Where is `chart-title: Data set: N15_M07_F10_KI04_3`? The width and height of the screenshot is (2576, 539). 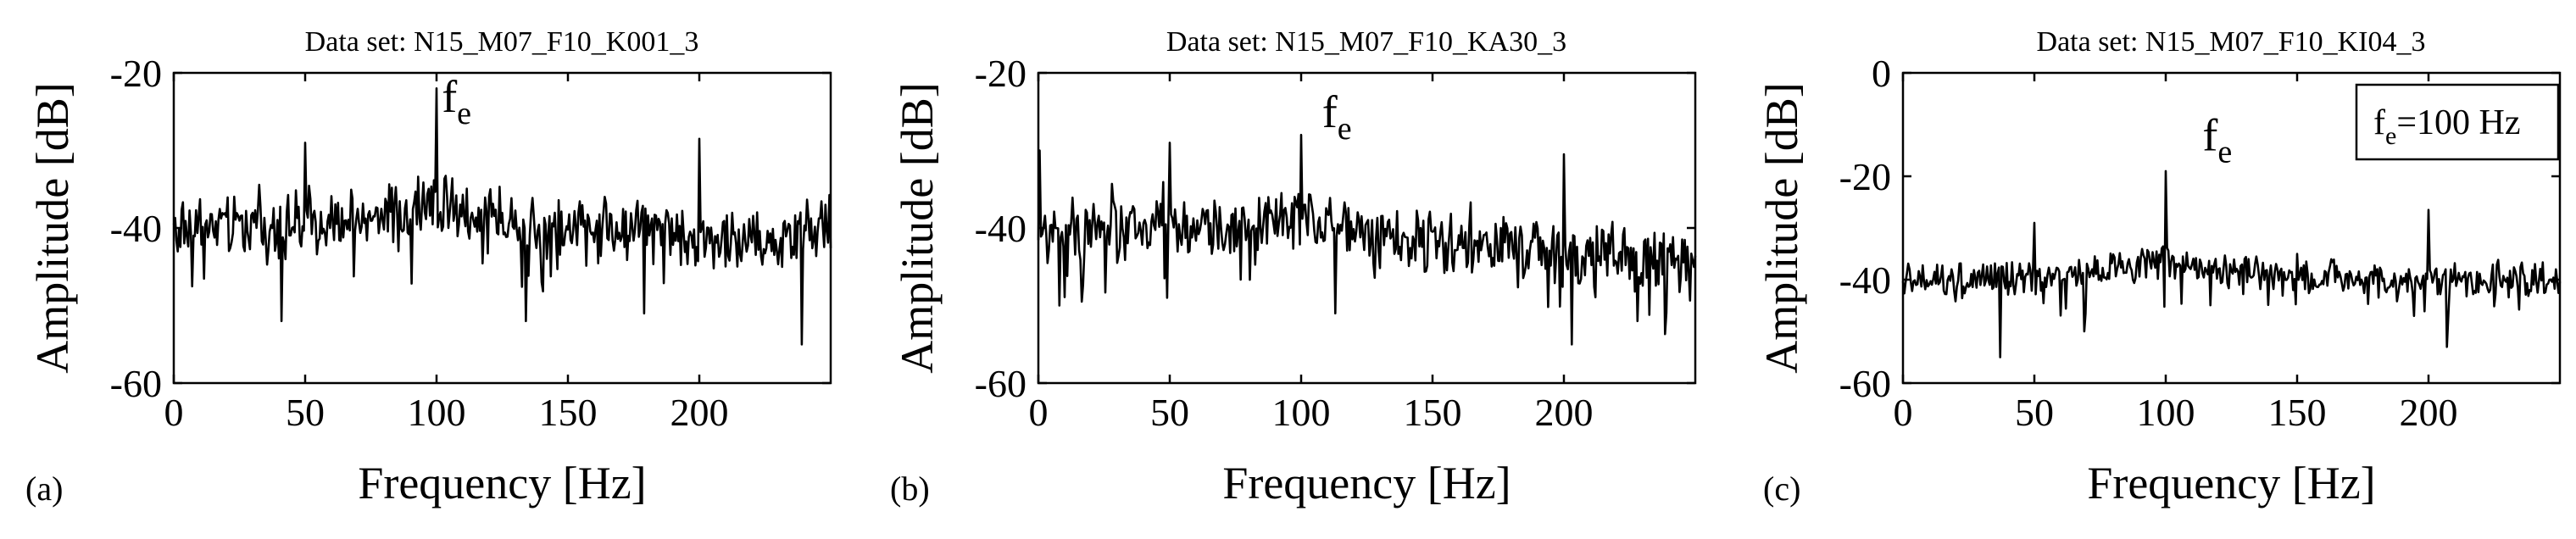 chart-title: Data set: N15_M07_F10_KI04_3 is located at coordinates (2231, 42).